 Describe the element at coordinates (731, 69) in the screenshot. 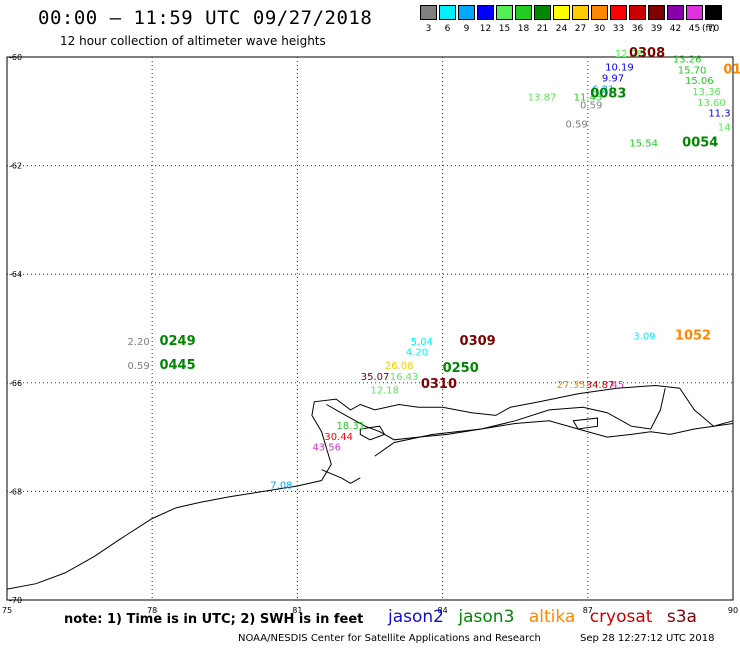

I see `pass-label: 01` at that location.